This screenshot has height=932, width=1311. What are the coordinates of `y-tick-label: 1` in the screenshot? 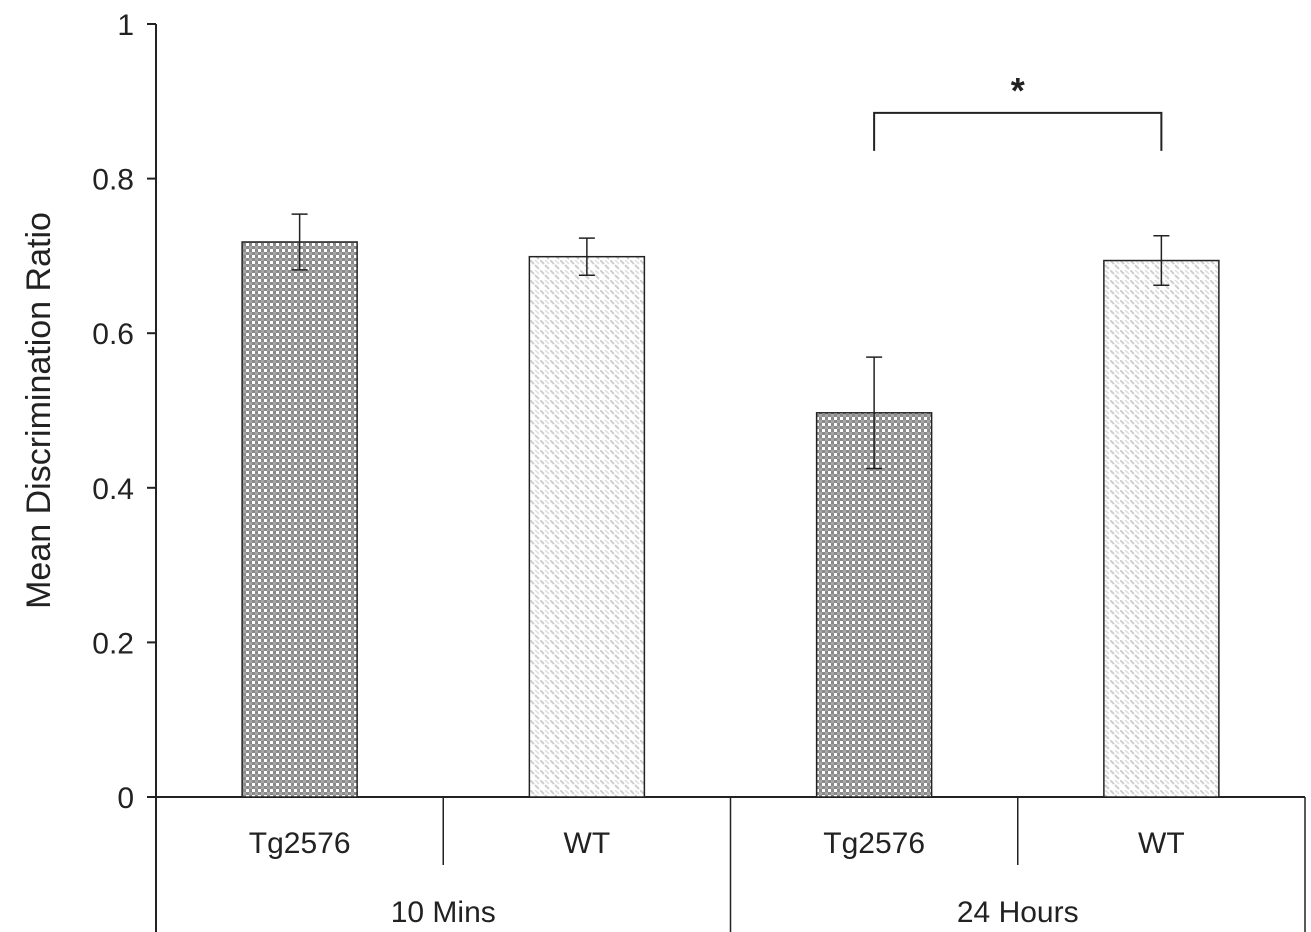 It's located at (125, 25).